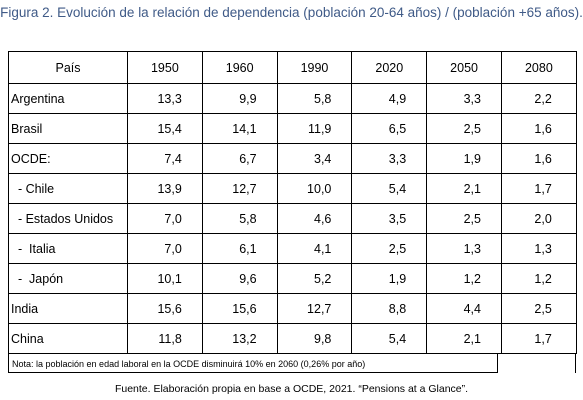 This screenshot has height=400, width=583. Describe the element at coordinates (314, 188) in the screenshot. I see `value-cell: 10,0` at that location.